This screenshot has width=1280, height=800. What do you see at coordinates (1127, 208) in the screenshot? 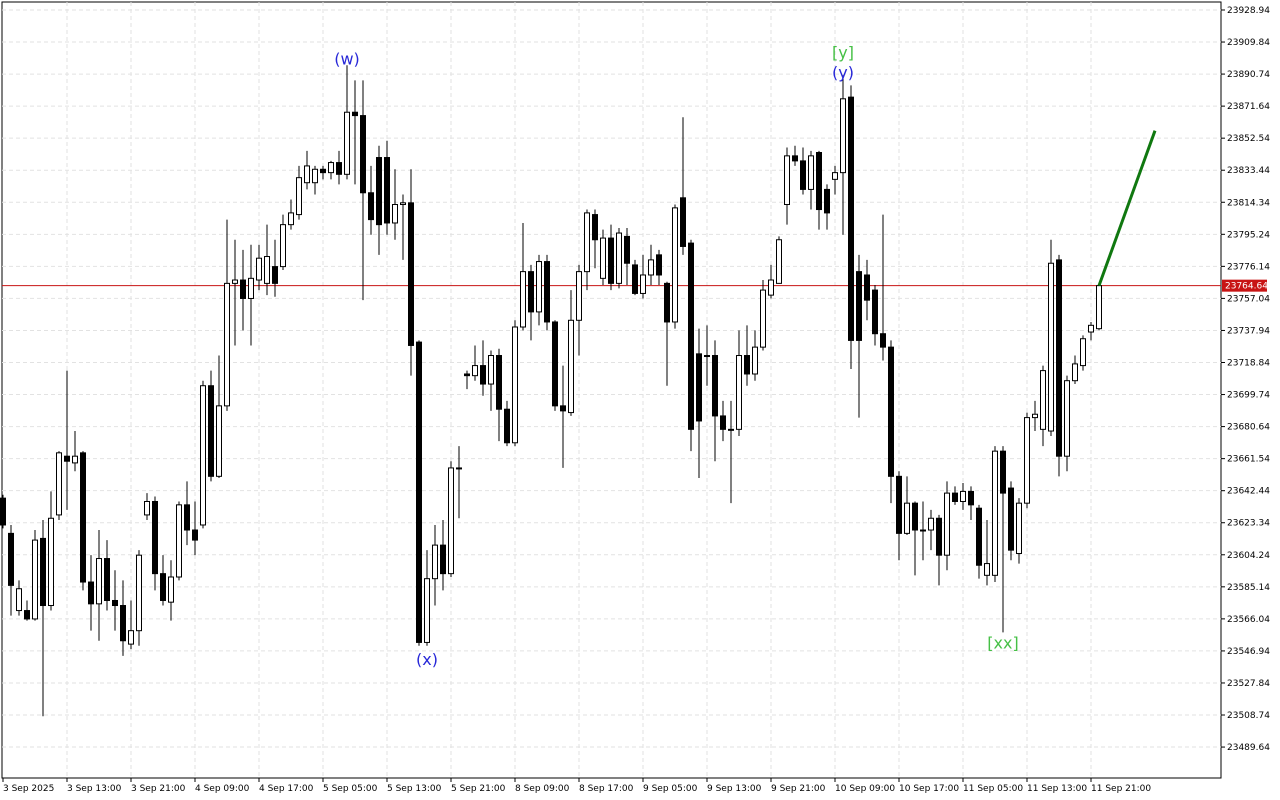
I see `projection-line` at bounding box center [1127, 208].